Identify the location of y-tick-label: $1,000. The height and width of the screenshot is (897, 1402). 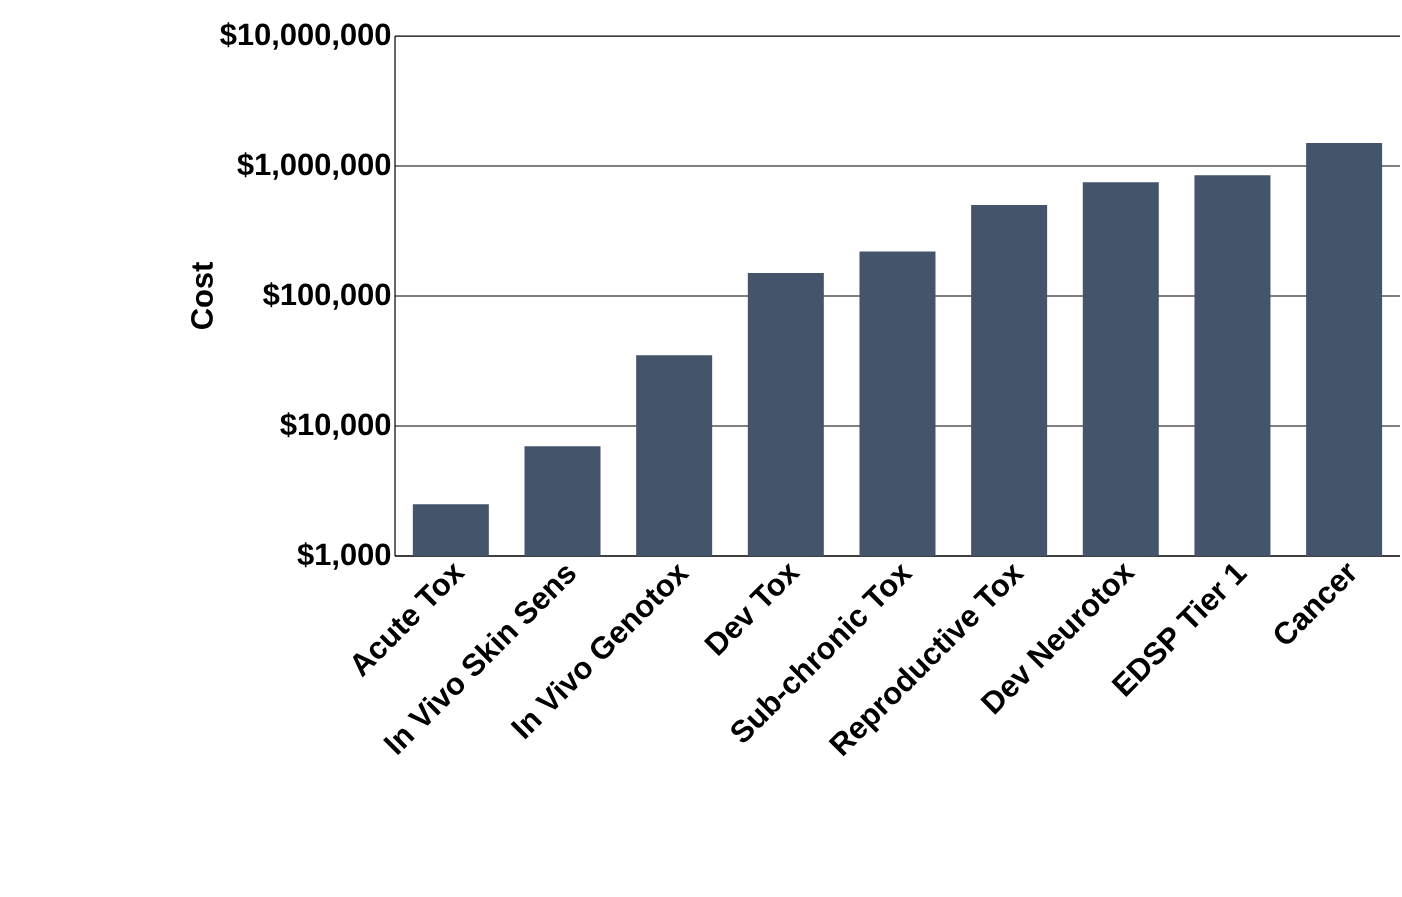
(344, 556).